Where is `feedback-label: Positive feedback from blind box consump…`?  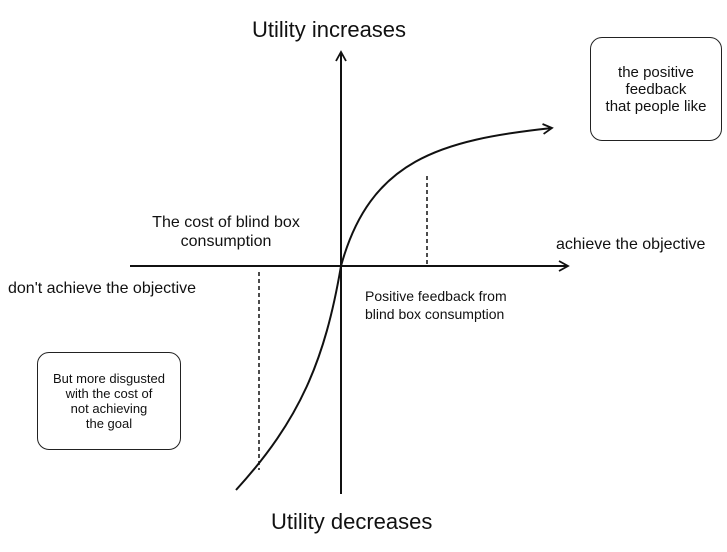 feedback-label: Positive feedback from blind box consump… is located at coordinates (436, 305).